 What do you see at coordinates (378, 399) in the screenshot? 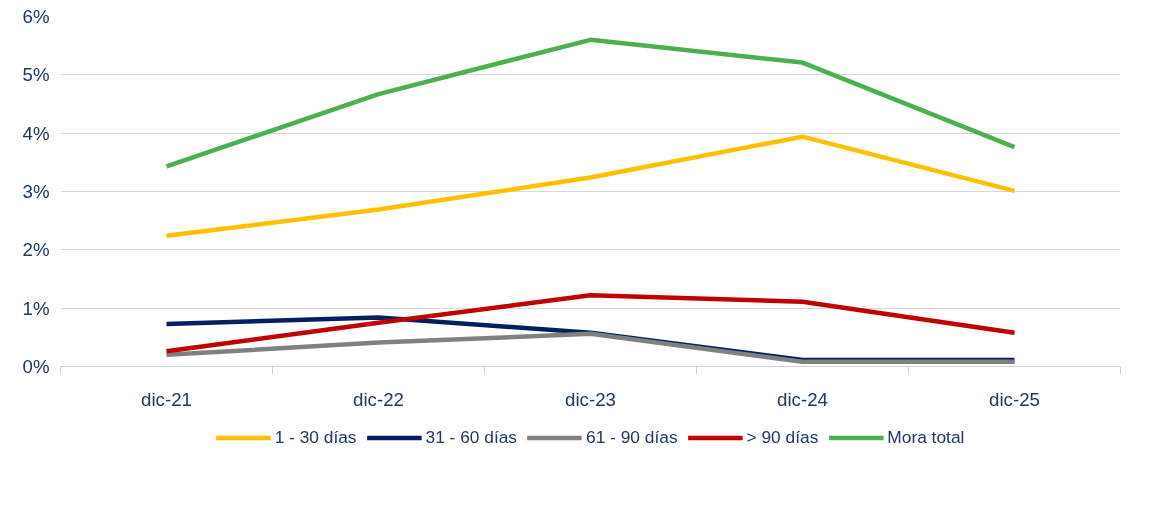
I see `x-tick-label: dic-22` at bounding box center [378, 399].